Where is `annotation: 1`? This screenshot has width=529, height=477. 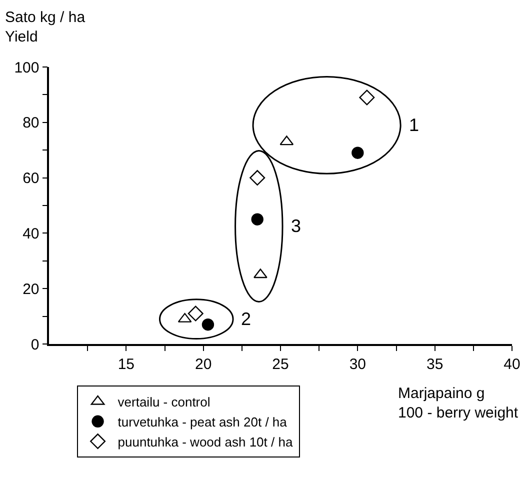
annotation: 1 is located at coordinates (414, 125).